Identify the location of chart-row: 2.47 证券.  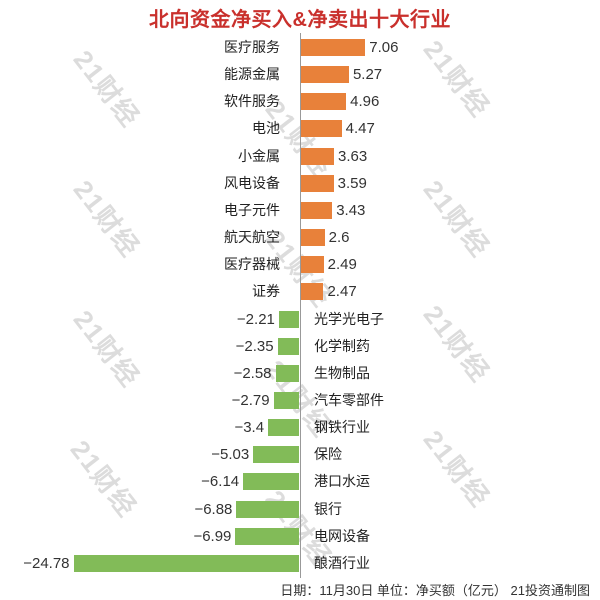
(300, 291).